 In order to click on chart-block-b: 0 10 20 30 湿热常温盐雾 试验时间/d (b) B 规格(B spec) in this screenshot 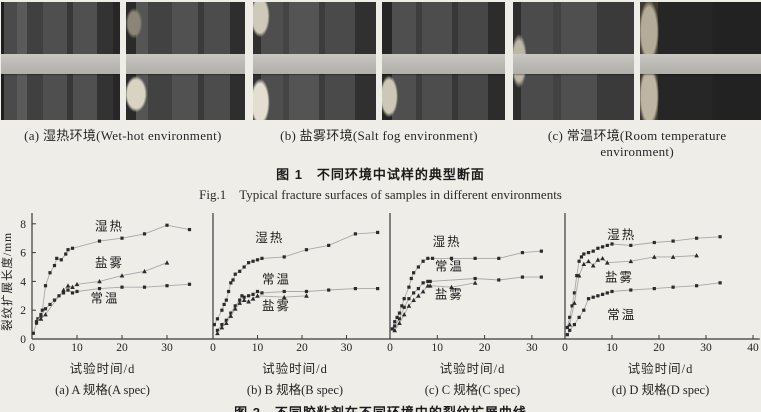, I will do `click(295, 303)`.